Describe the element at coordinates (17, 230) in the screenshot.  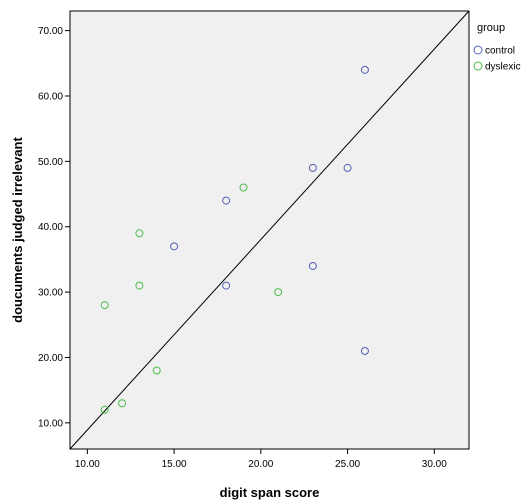
I see `y-axis-title: doucuments judged irrelevant` at that location.